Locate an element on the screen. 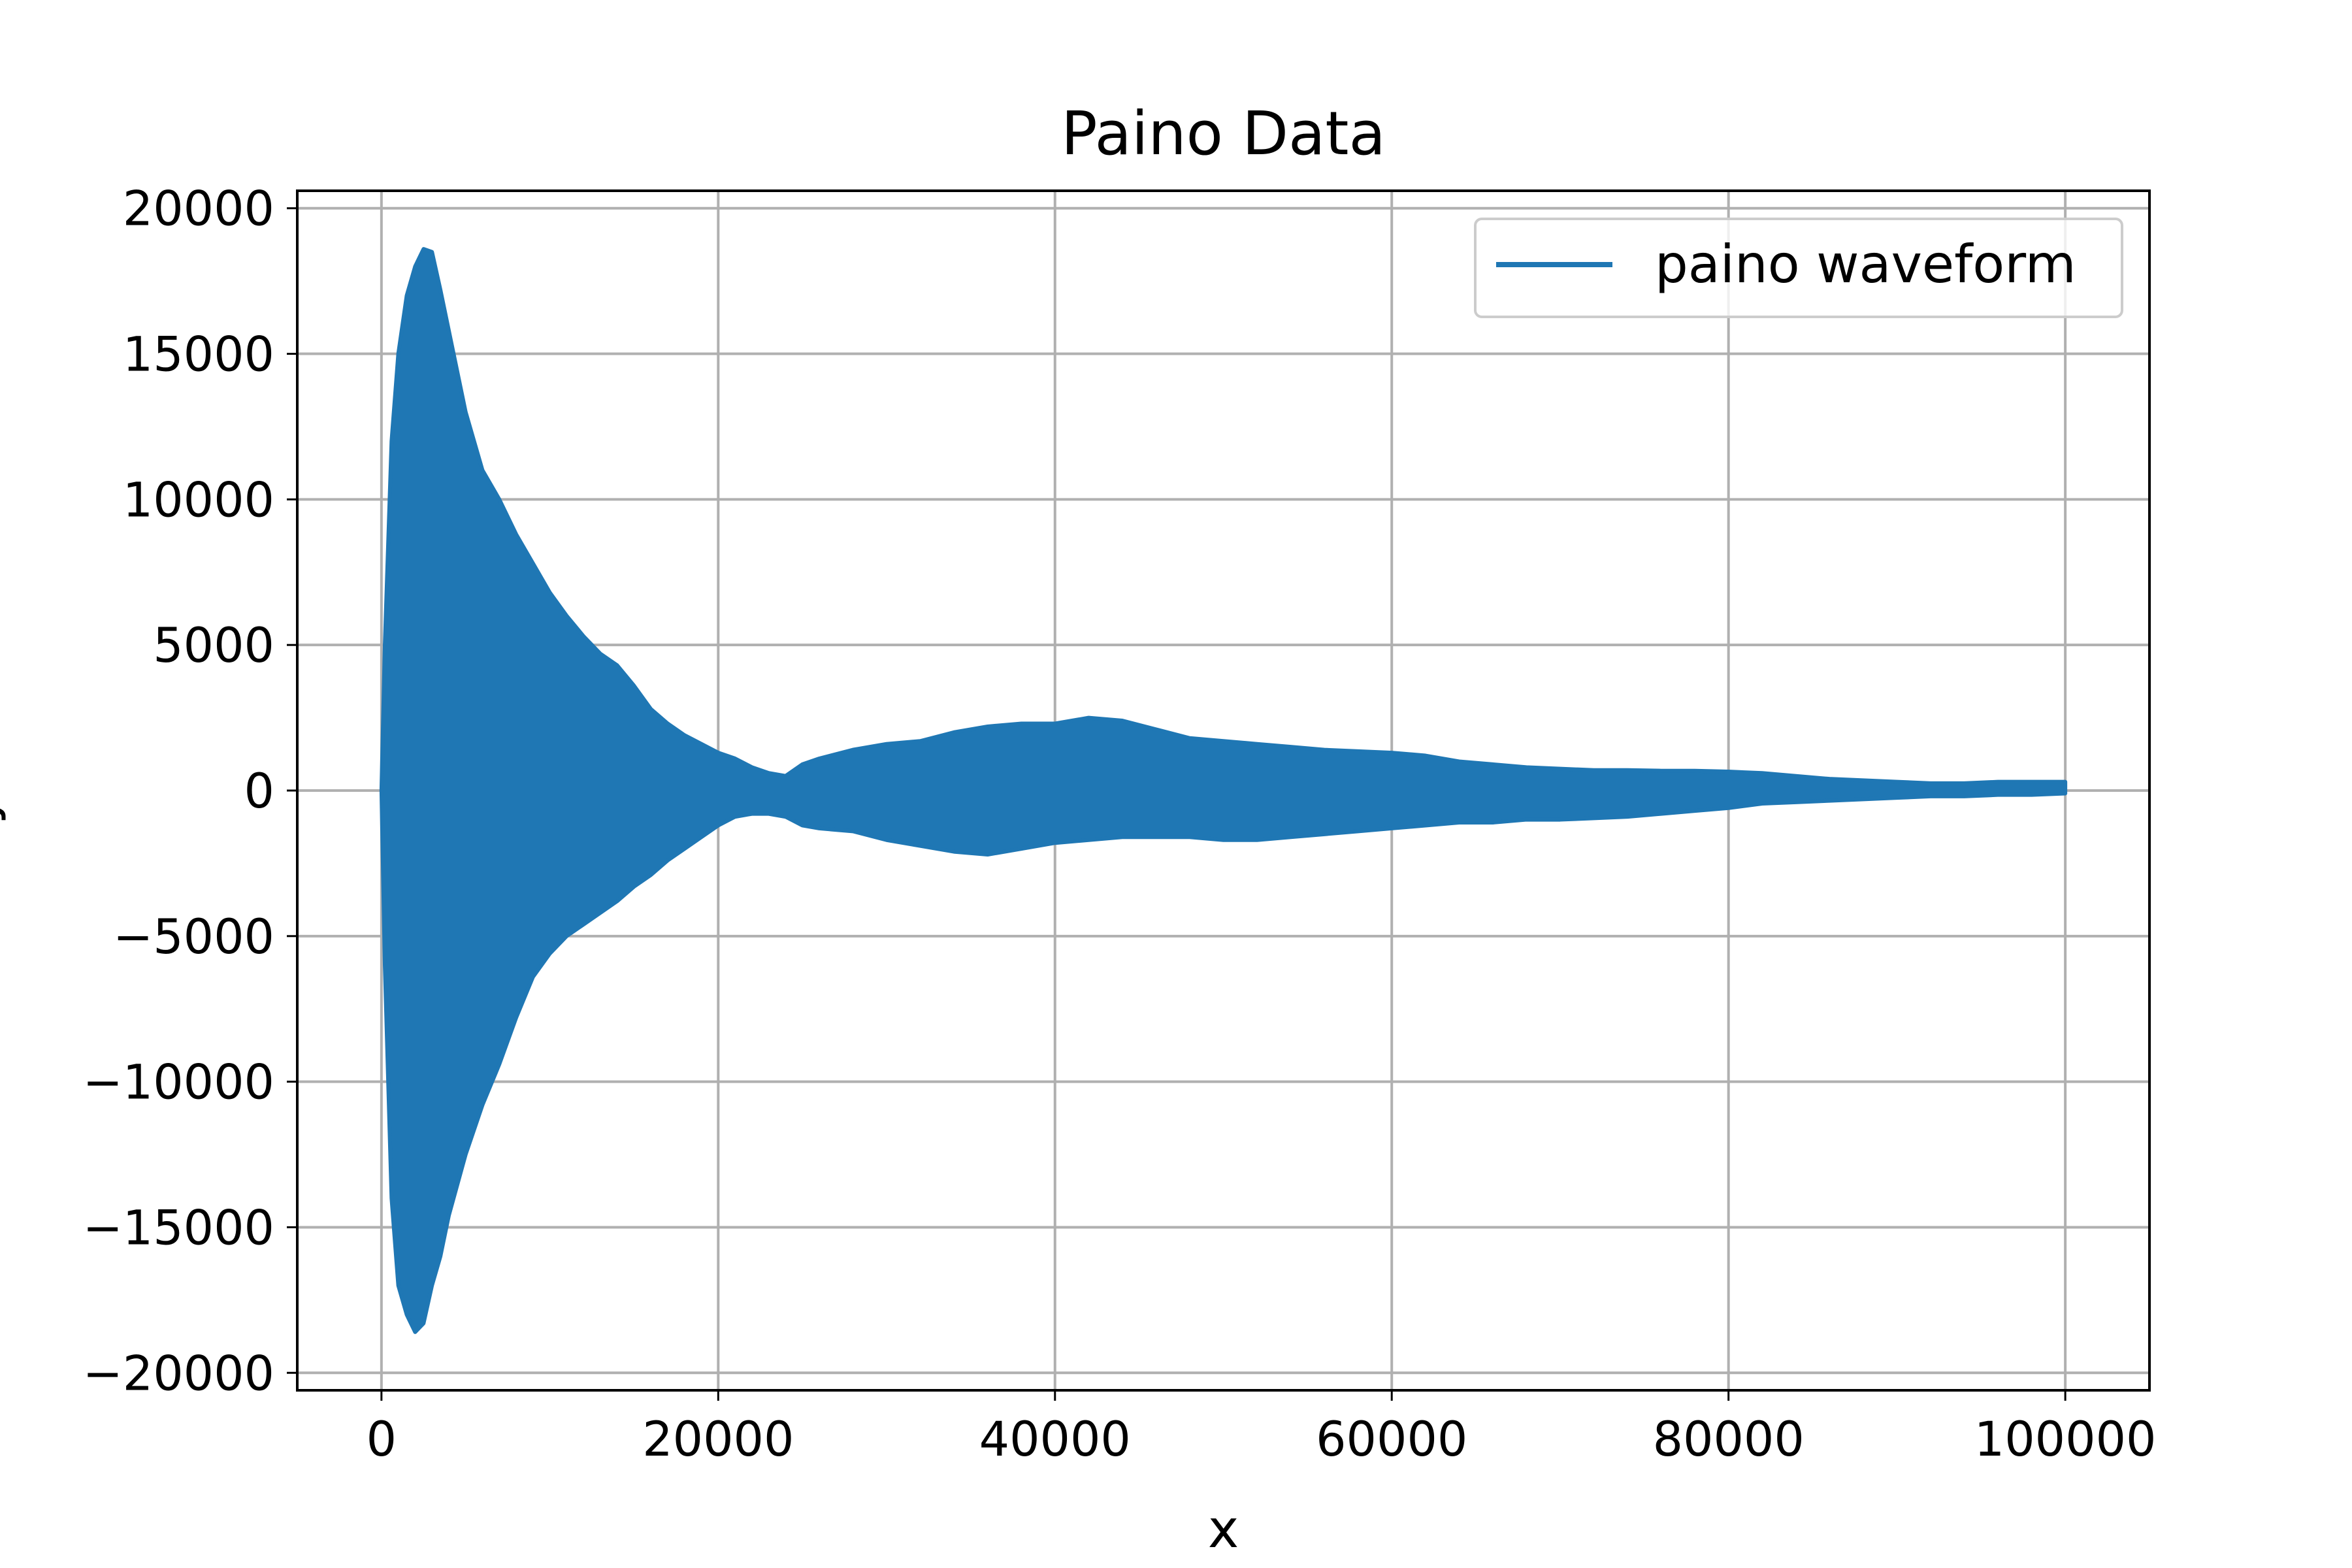 This screenshot has width=2352, height=1568. x-axis-title: x is located at coordinates (1223, 1529).